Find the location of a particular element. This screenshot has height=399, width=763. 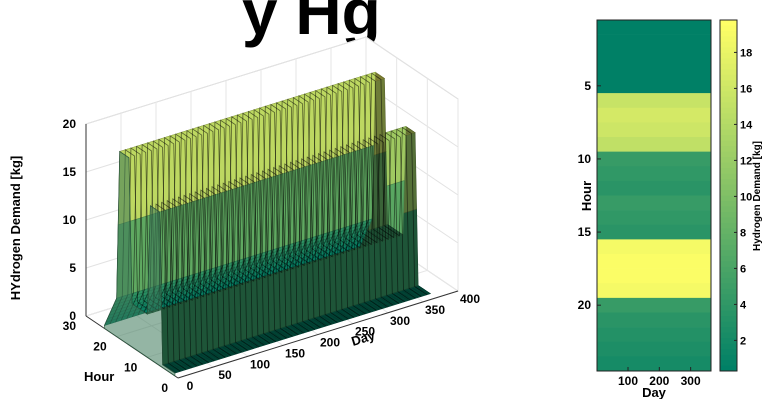

colorbar-tick-label: 10 is located at coordinates (746, 197).